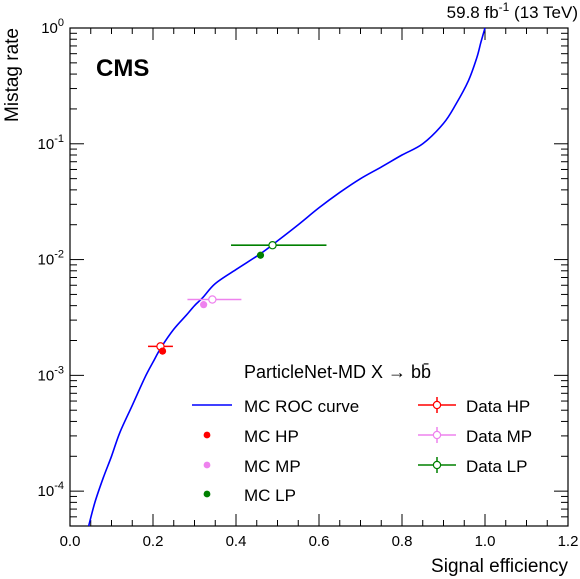  I want to click on x-tick-label: 0.6, so click(319, 541).